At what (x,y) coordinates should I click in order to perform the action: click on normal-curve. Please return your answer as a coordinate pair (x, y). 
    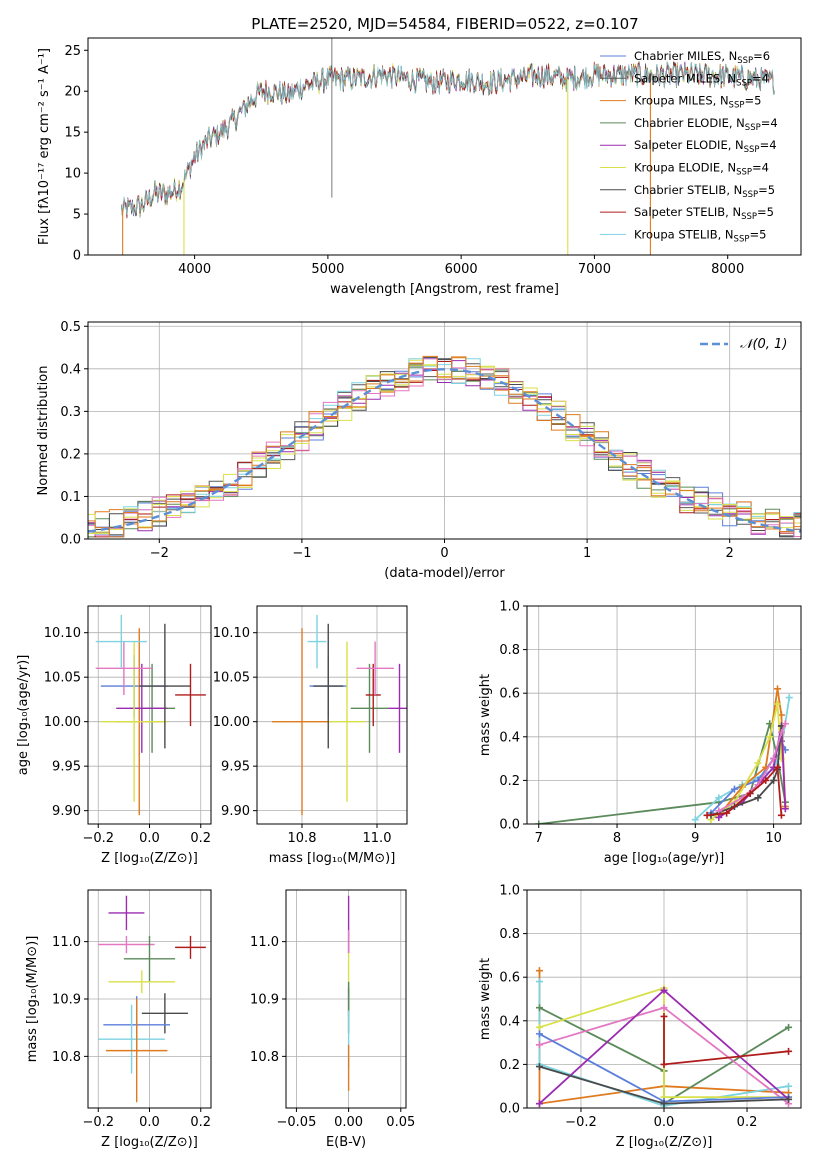
    Looking at the image, I should click on (444, 450).